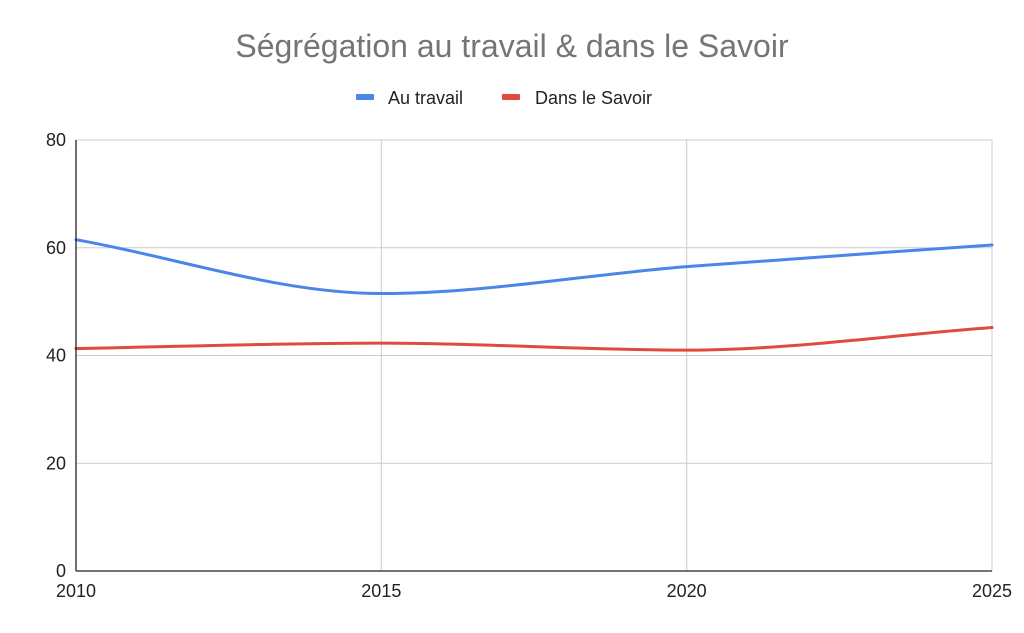  I want to click on legend-label-dans-le-savoir: Dans le Savoir, so click(593, 98).